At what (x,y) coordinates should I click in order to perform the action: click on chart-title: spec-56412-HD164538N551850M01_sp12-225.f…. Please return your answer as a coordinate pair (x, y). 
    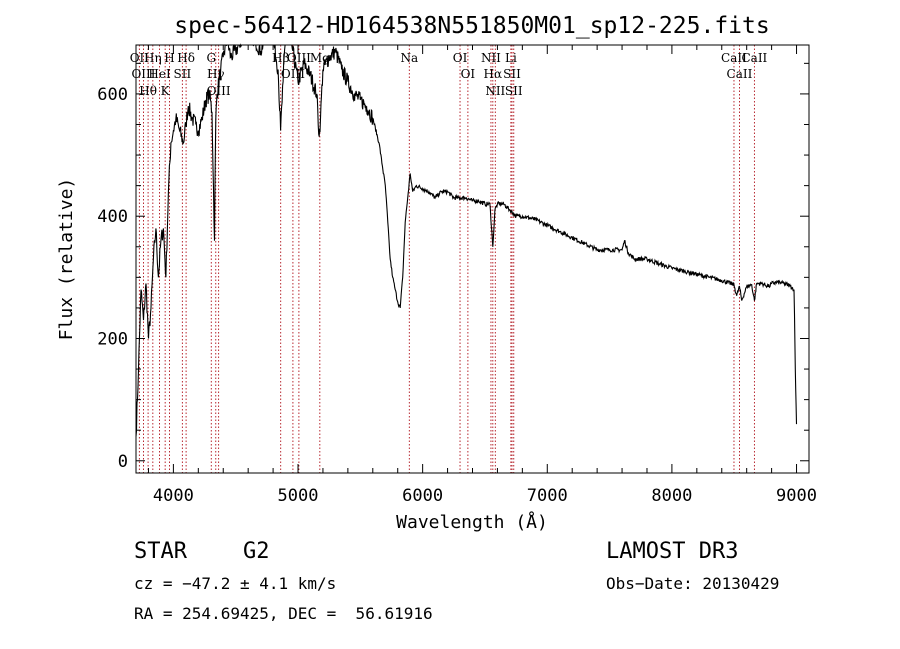
    Looking at the image, I should click on (471, 26).